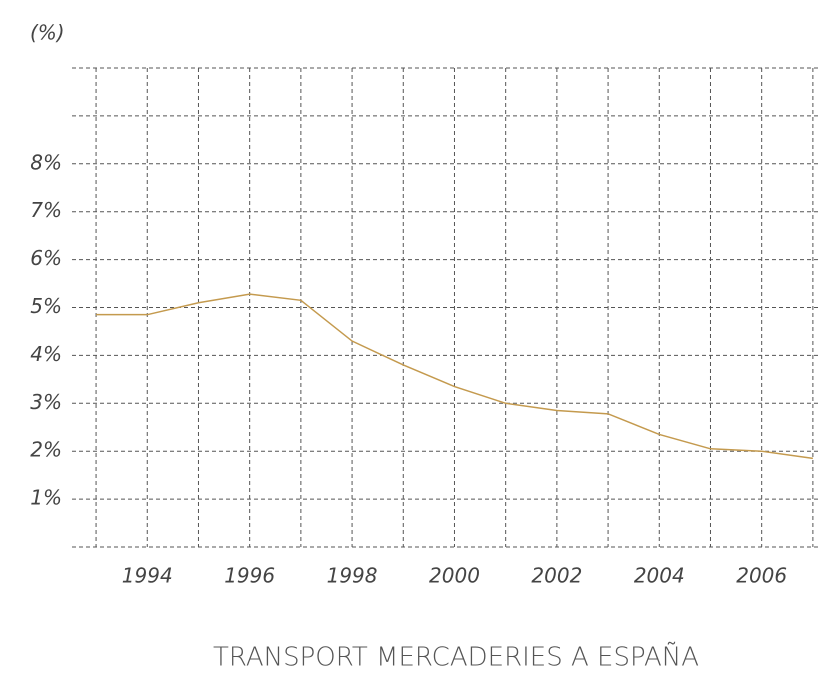  Describe the element at coordinates (46, 402) in the screenshot. I see `y-tick-label: 3%` at that location.